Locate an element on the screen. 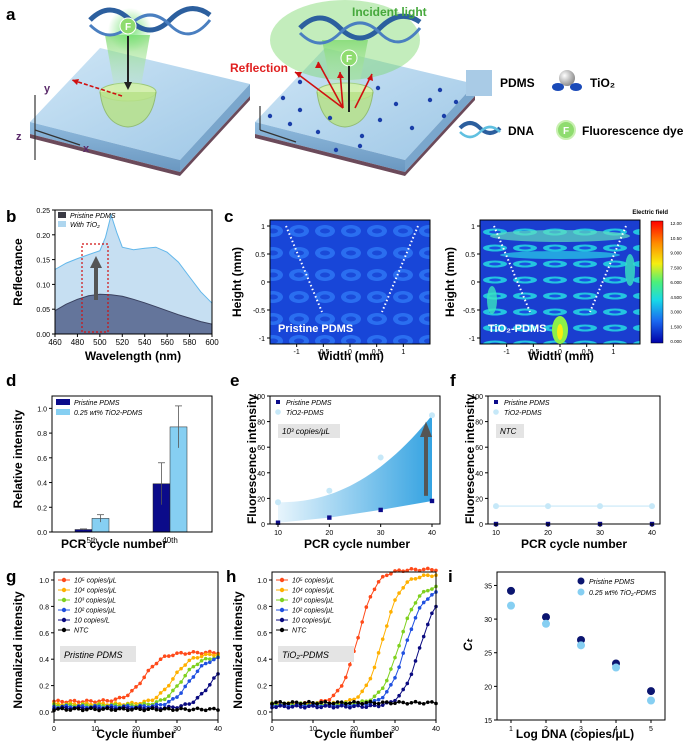 The width and height of the screenshot is (685, 742). e-fill-area is located at coordinates (355, 469).